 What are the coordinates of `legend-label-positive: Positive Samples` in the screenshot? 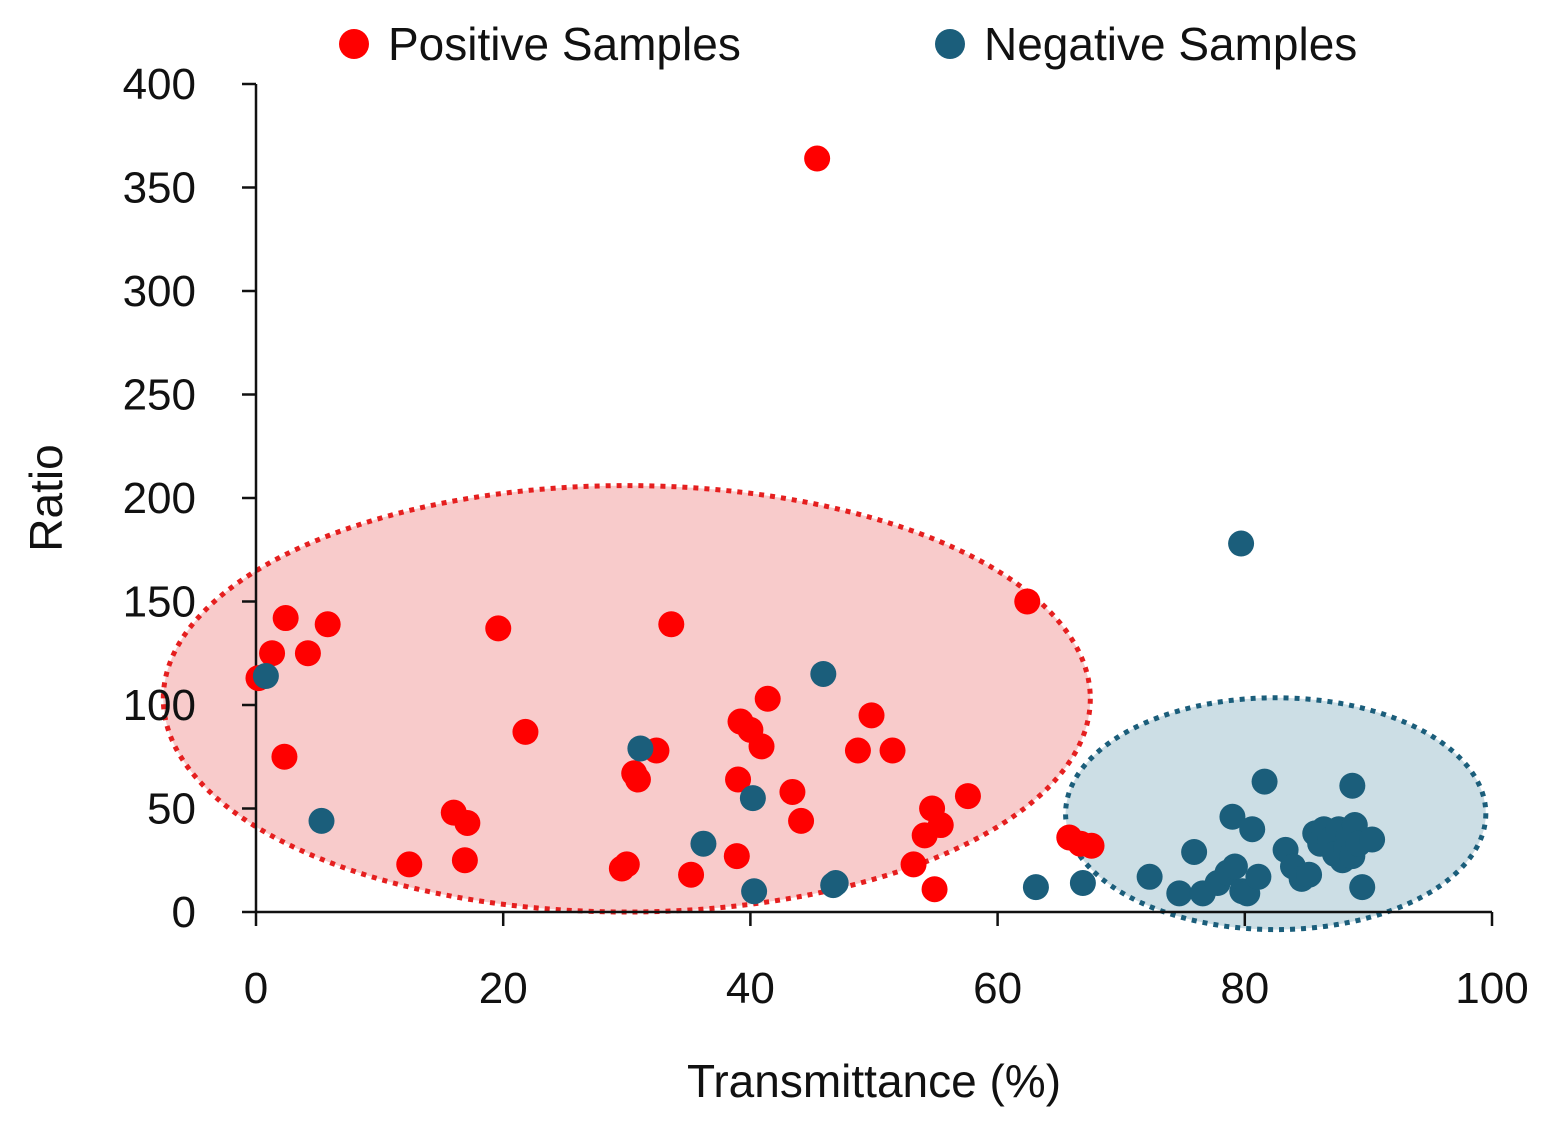 It's located at (564, 44).